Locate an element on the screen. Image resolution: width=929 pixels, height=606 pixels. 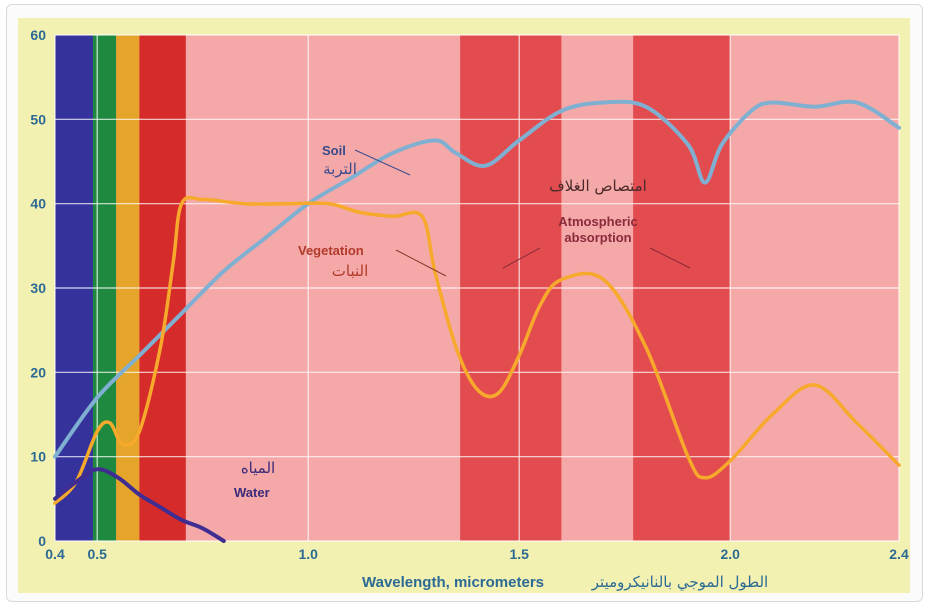
absorption-label-line2: absorption is located at coordinates (597, 237).